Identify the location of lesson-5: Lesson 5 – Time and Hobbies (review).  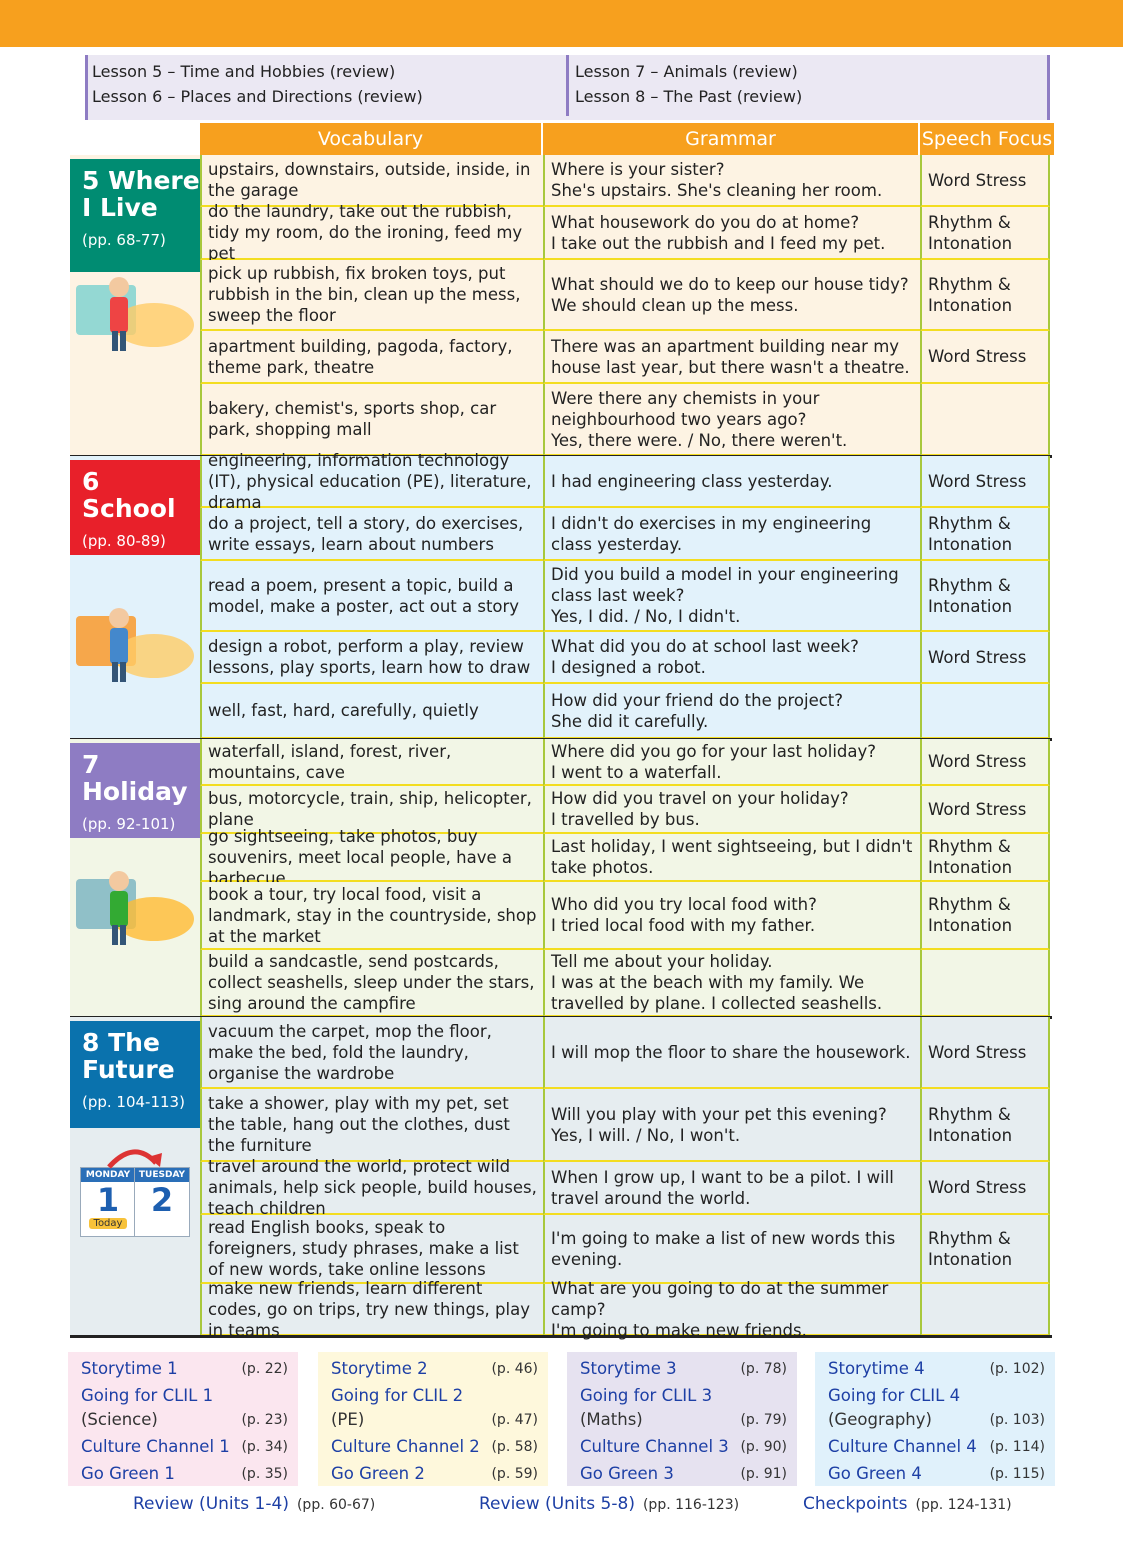
(244, 71).